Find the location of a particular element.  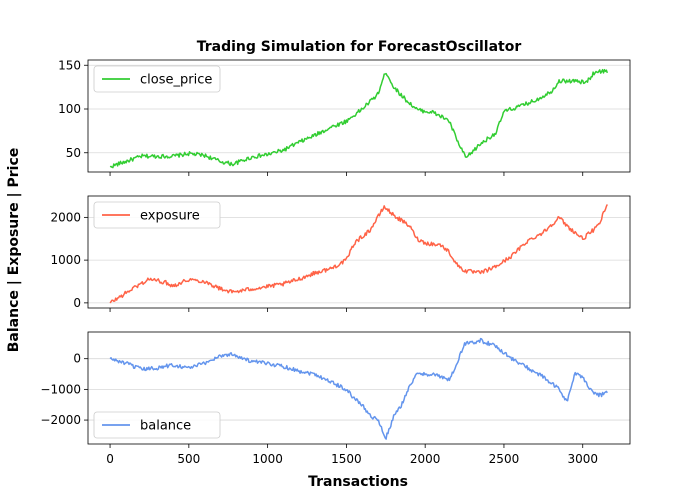

x-tick-label: 0 is located at coordinates (110, 459).